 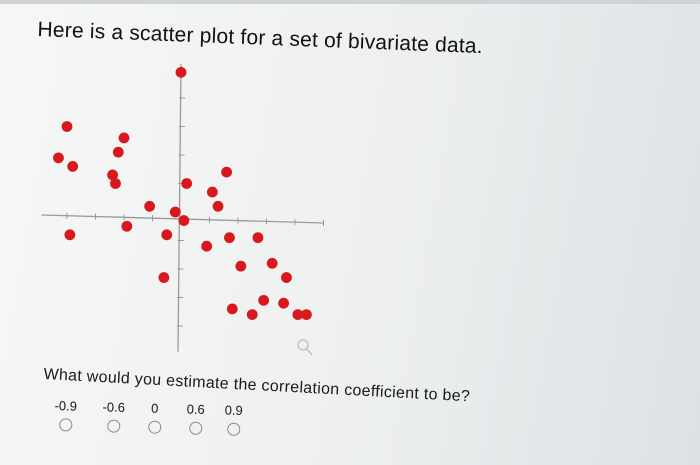 What do you see at coordinates (154, 417) in the screenshot?
I see `choice-0: 0` at bounding box center [154, 417].